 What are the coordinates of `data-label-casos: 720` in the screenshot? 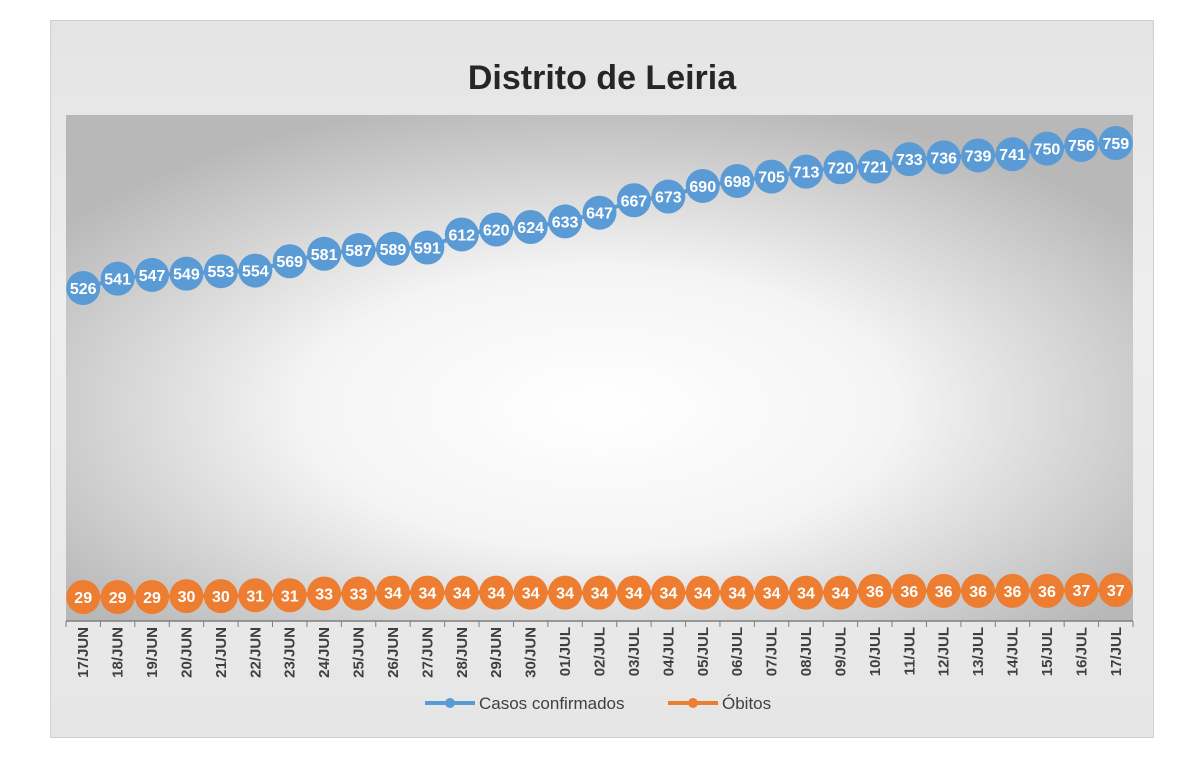 It's located at (840, 168).